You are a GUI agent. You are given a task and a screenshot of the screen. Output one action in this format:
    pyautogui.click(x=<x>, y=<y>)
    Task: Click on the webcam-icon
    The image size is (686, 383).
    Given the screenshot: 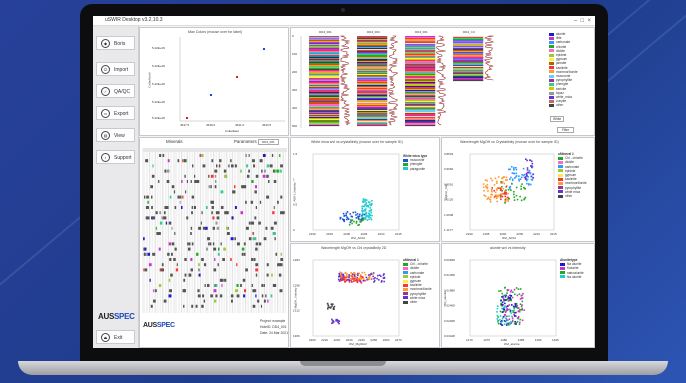 What is the action you would take?
    pyautogui.click(x=343, y=10)
    